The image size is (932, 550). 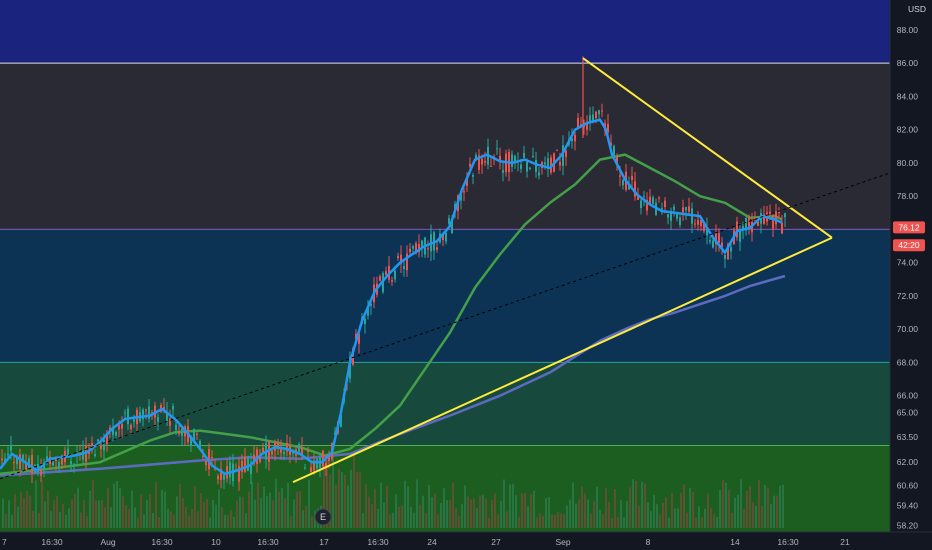 I want to click on trendline-upper, so click(x=707, y=148).